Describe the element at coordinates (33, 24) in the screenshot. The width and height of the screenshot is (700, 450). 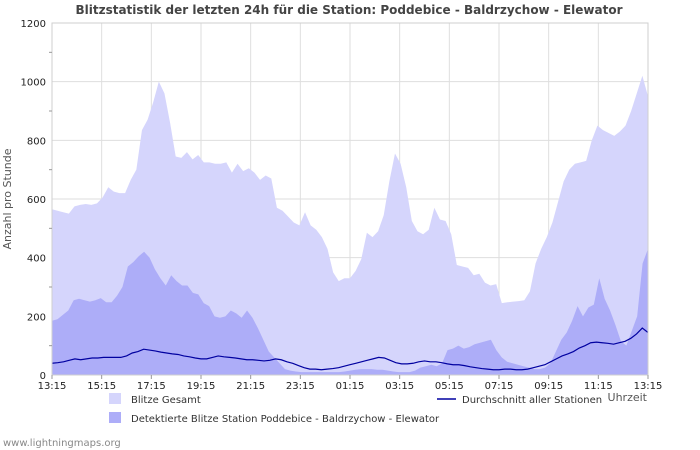
I see `y-tick-label: 1200` at that location.